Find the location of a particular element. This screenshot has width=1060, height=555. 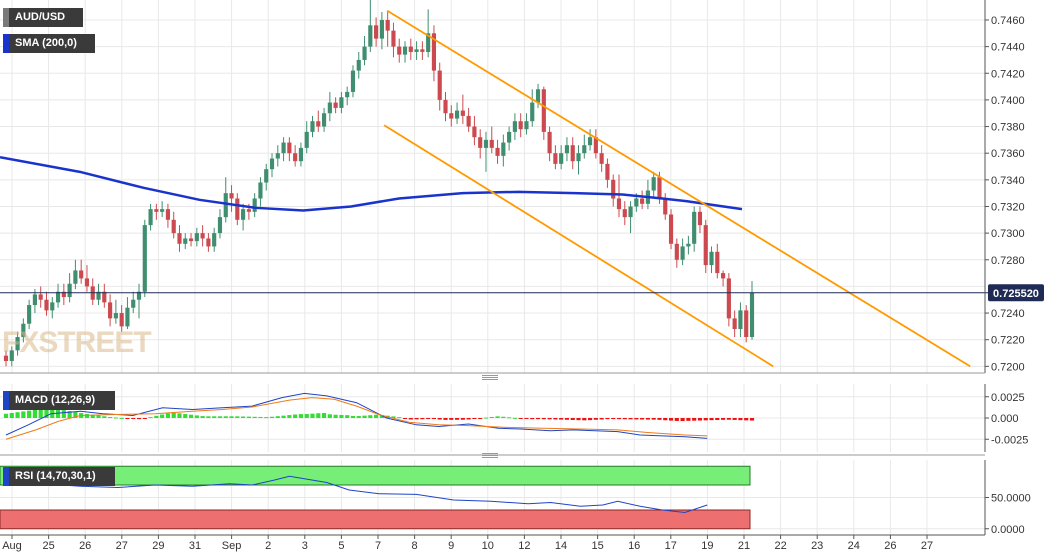

x-tick-label: Aug is located at coordinates (12, 546).